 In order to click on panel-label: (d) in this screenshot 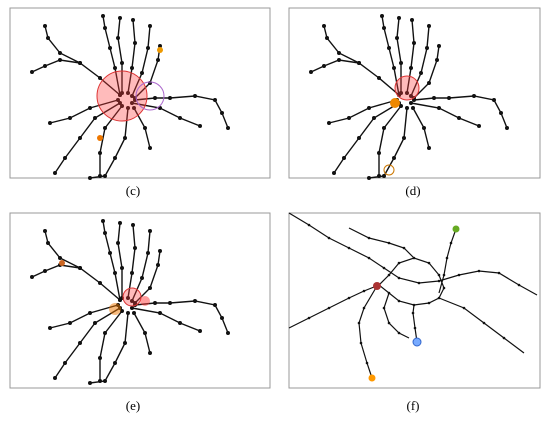, I will do `click(412, 190)`.